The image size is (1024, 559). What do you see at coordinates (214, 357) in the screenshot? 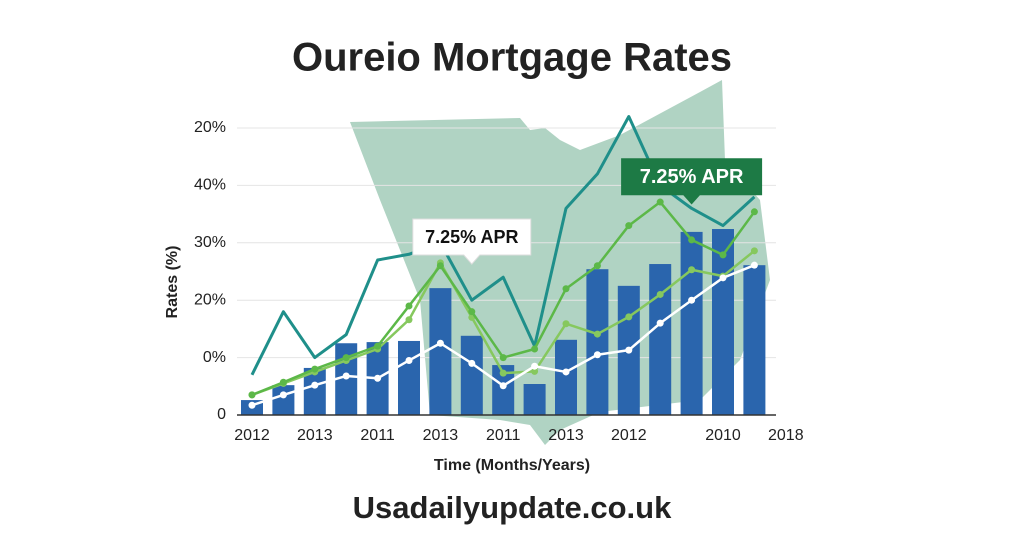
I see `y-tick-label: 0%` at bounding box center [214, 357].